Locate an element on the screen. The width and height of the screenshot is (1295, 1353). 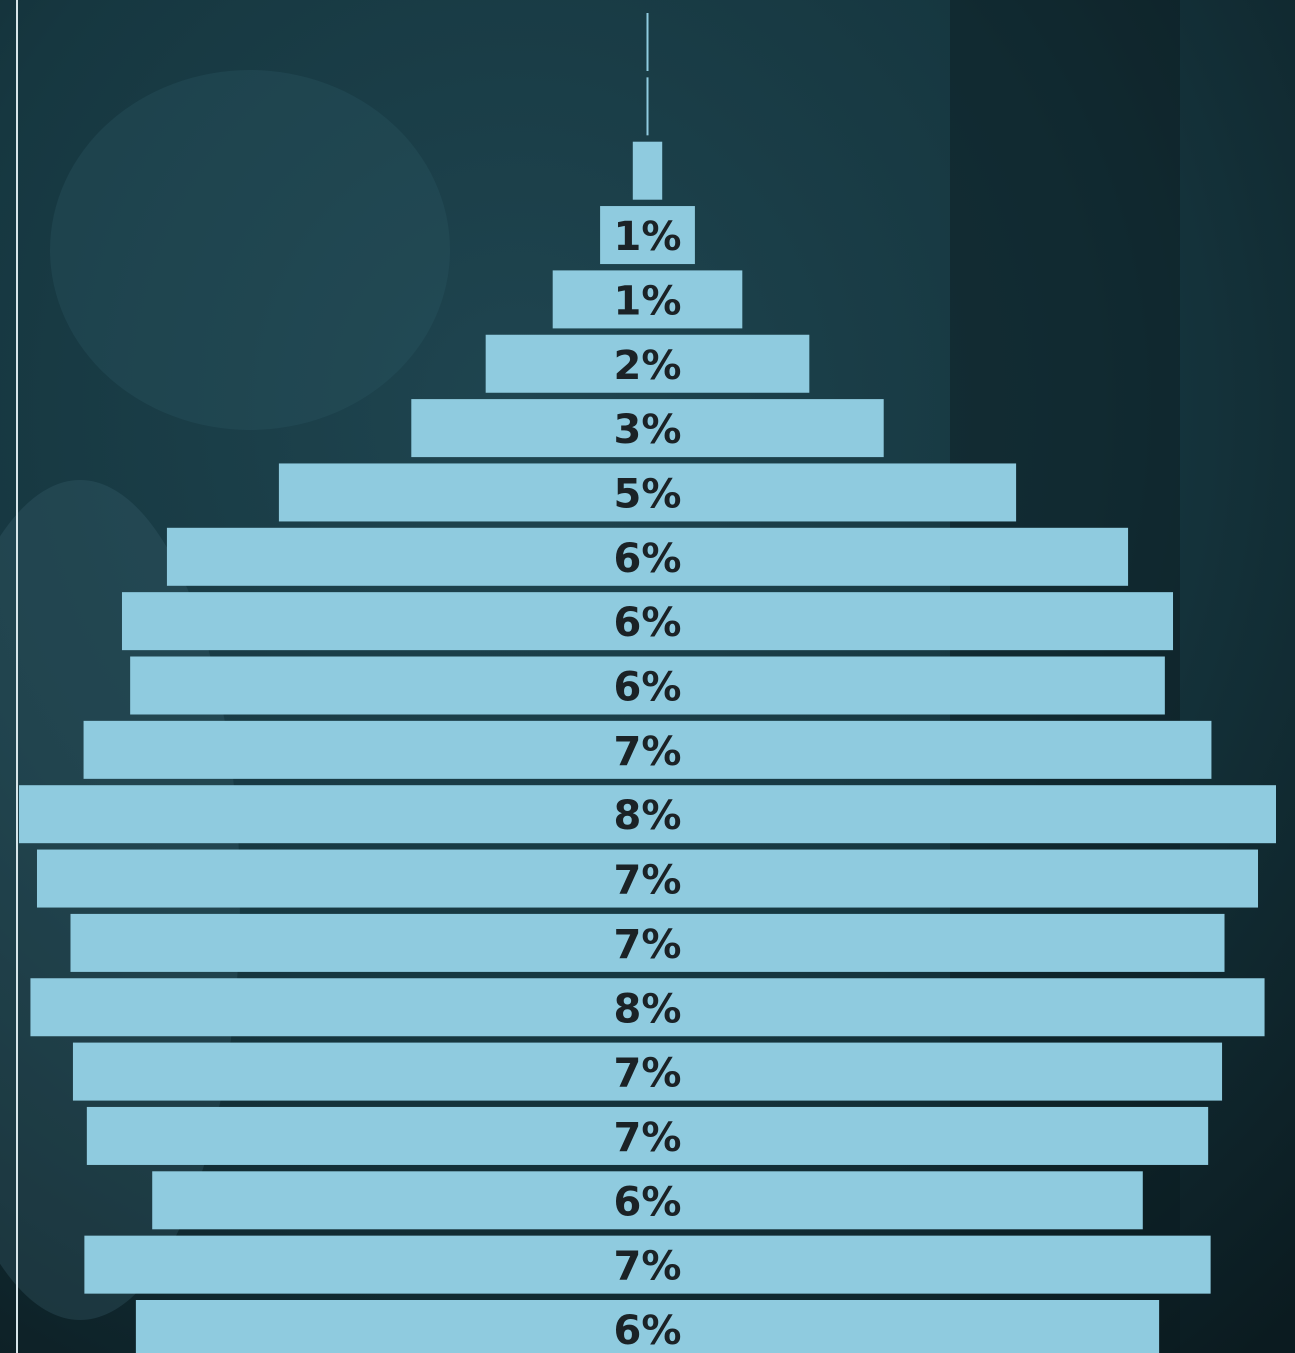
value-label: 5% is located at coordinates (648, 494).